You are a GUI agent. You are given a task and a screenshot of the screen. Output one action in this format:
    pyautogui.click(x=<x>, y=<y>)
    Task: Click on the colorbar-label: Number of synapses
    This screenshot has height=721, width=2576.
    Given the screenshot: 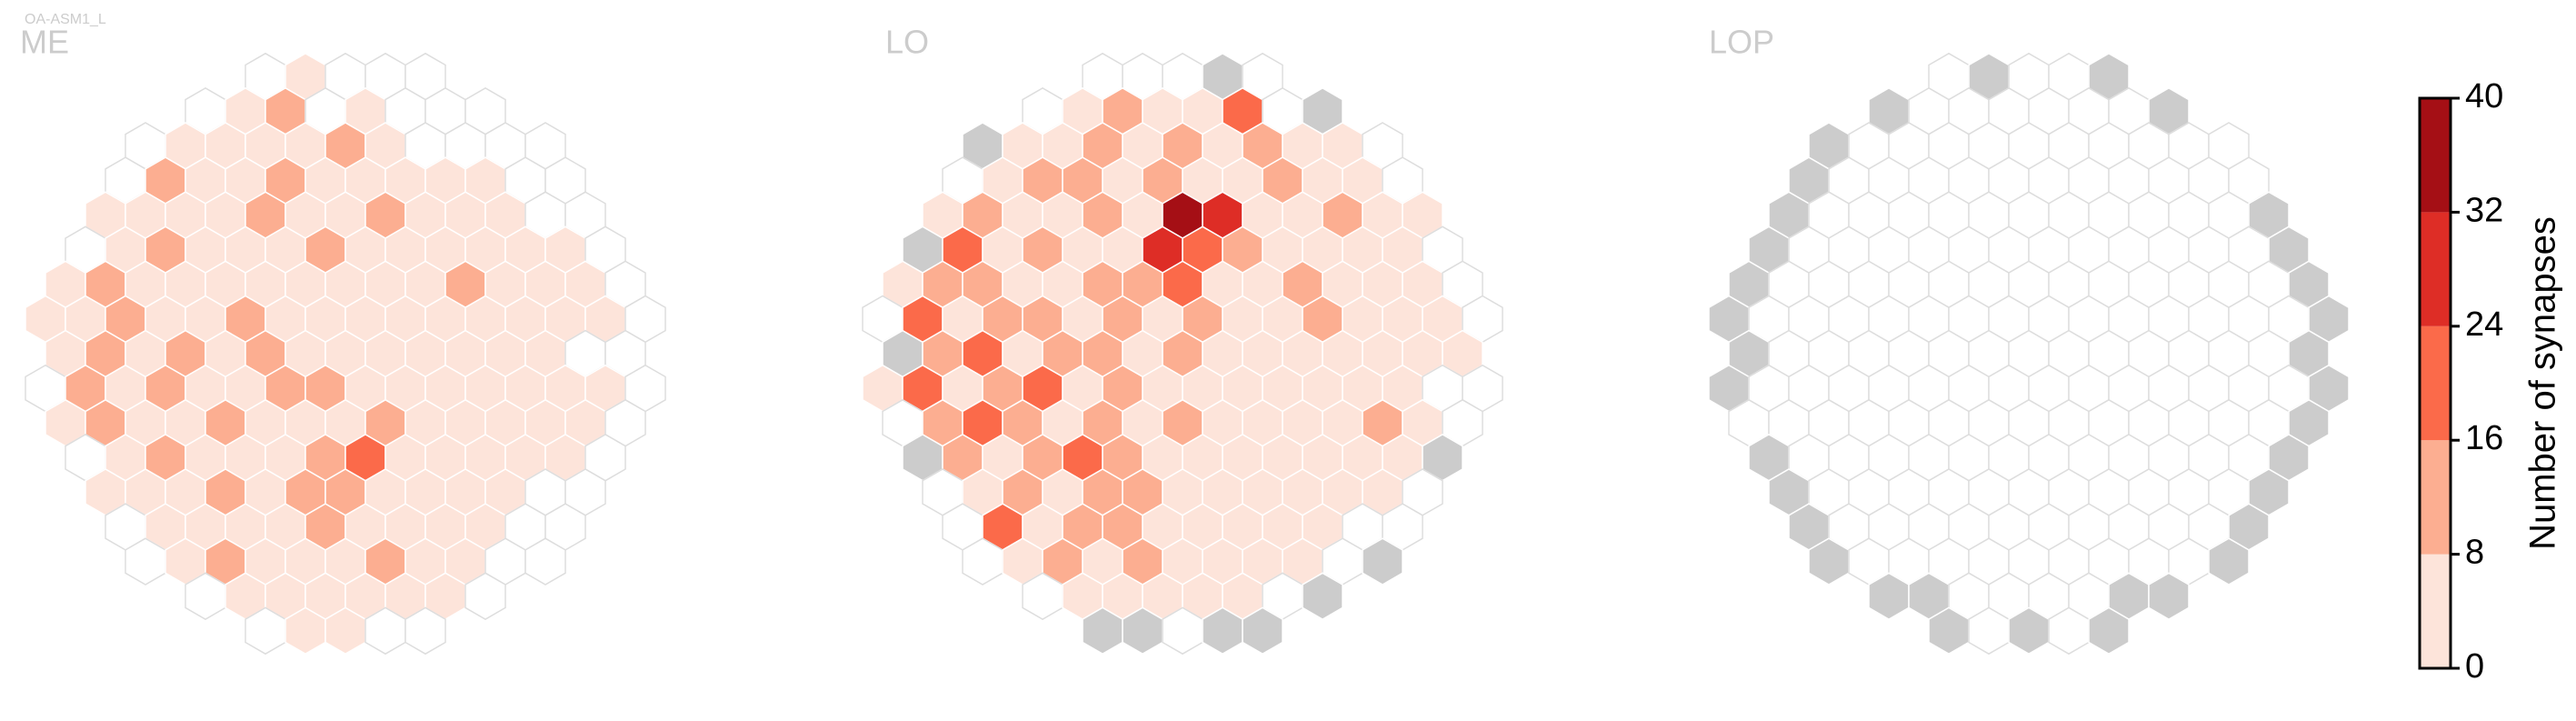 What is the action you would take?
    pyautogui.click(x=2543, y=383)
    